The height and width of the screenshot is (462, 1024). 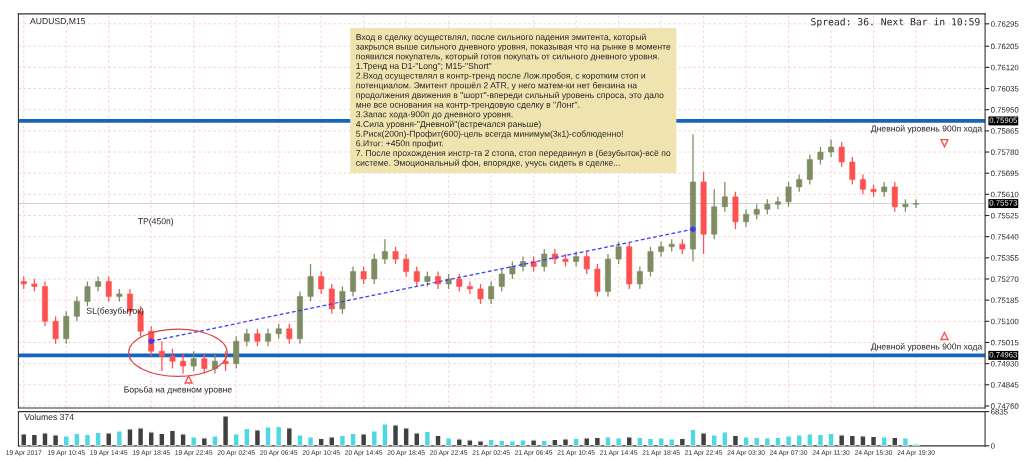 I want to click on annotation: Spread: 36. Next Bar in 10:59, so click(x=895, y=22).